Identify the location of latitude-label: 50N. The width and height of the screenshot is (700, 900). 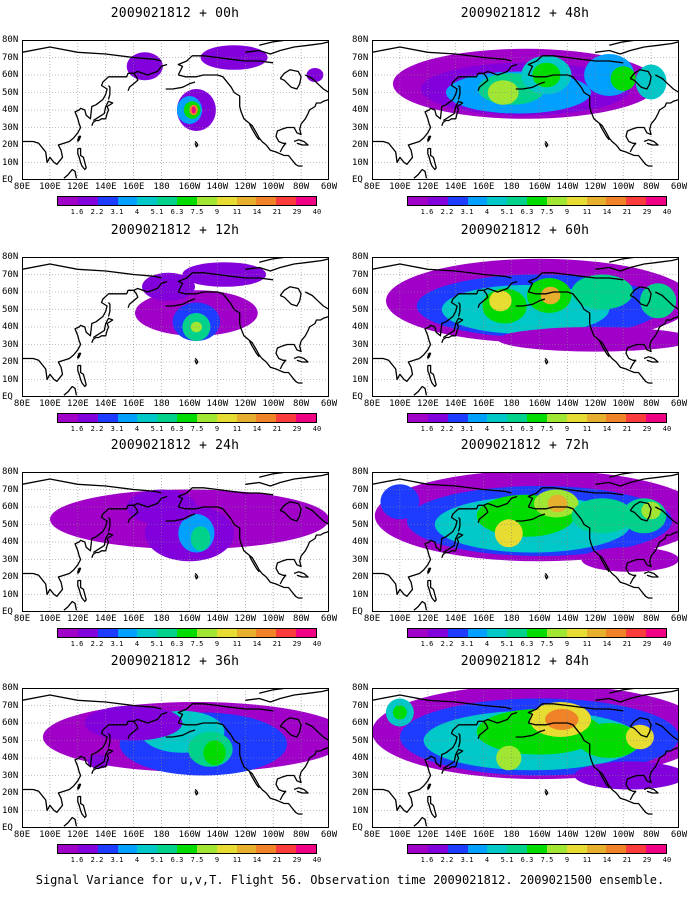
(360, 309).